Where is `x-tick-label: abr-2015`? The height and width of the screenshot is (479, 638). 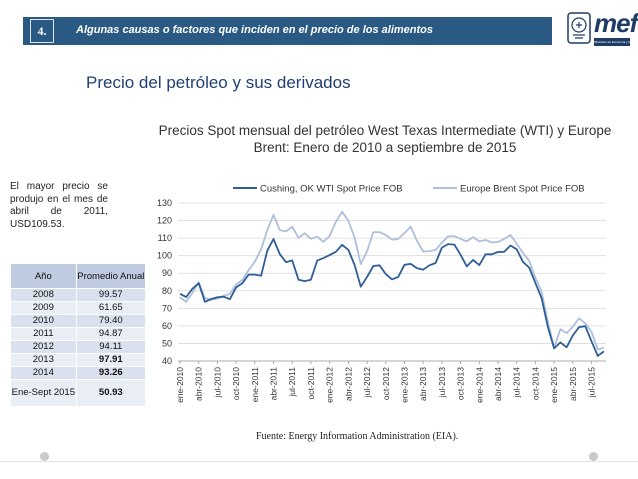
x-tick-label: abr-2015 is located at coordinates (573, 384).